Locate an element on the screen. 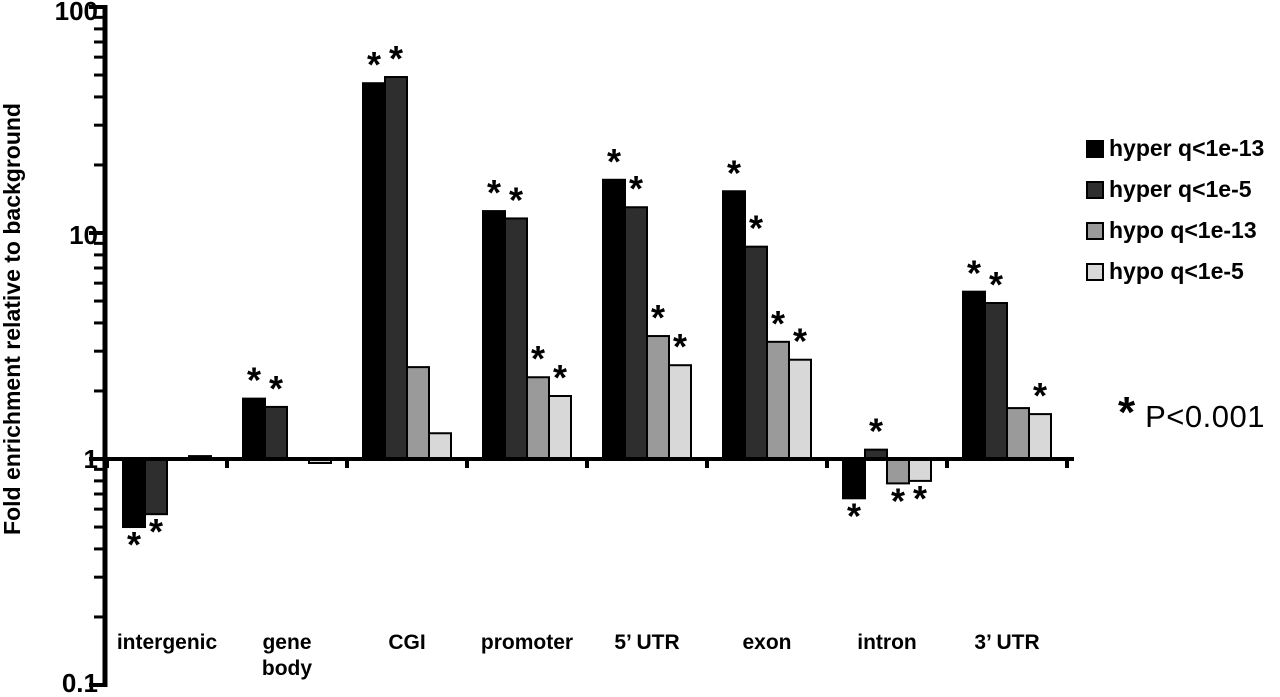 This screenshot has height=697, width=1280. asterisk-icon: * is located at coordinates (1127, 412).